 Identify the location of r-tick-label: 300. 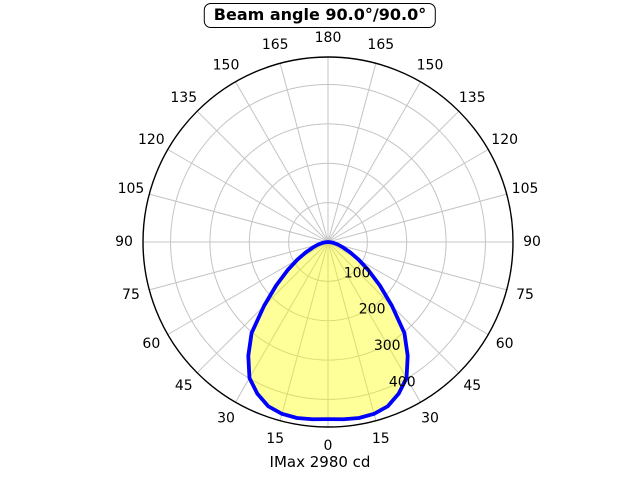
(387, 346).